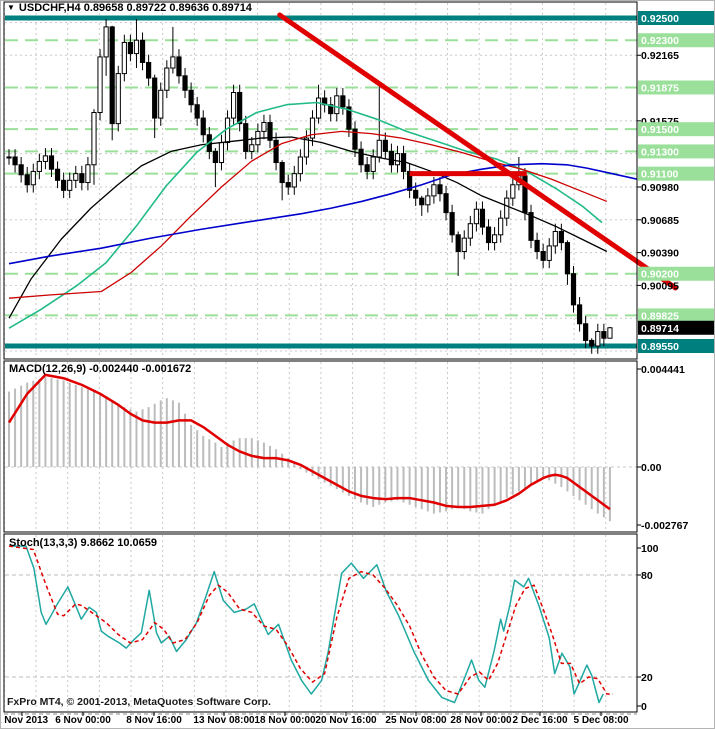 Image resolution: width=715 pixels, height=729 pixels. Describe the element at coordinates (660, 347) in the screenshot. I see `price-badge-label: 0.89550` at that location.